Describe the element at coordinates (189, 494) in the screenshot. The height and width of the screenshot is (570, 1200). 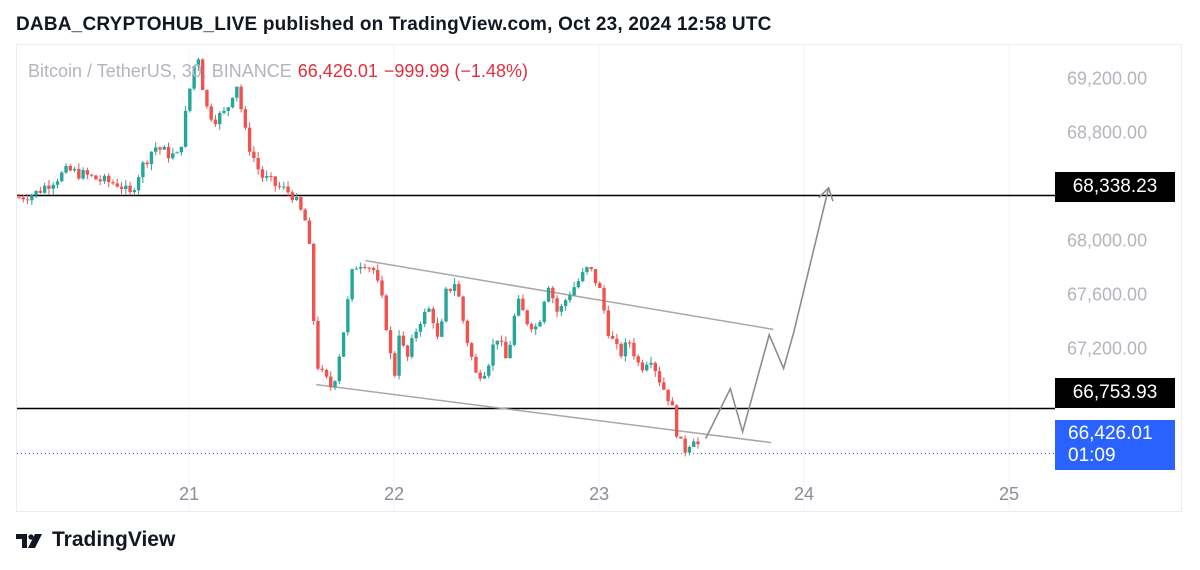
I see `x-tick-label: 21` at that location.